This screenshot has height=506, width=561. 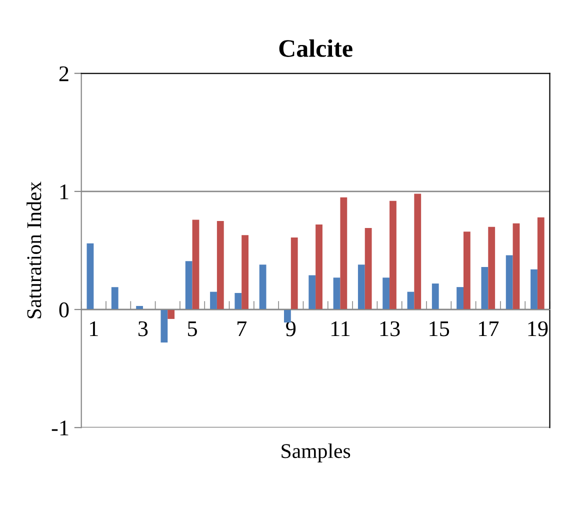 What do you see at coordinates (63, 74) in the screenshot?
I see `y-tick-label: 2` at bounding box center [63, 74].